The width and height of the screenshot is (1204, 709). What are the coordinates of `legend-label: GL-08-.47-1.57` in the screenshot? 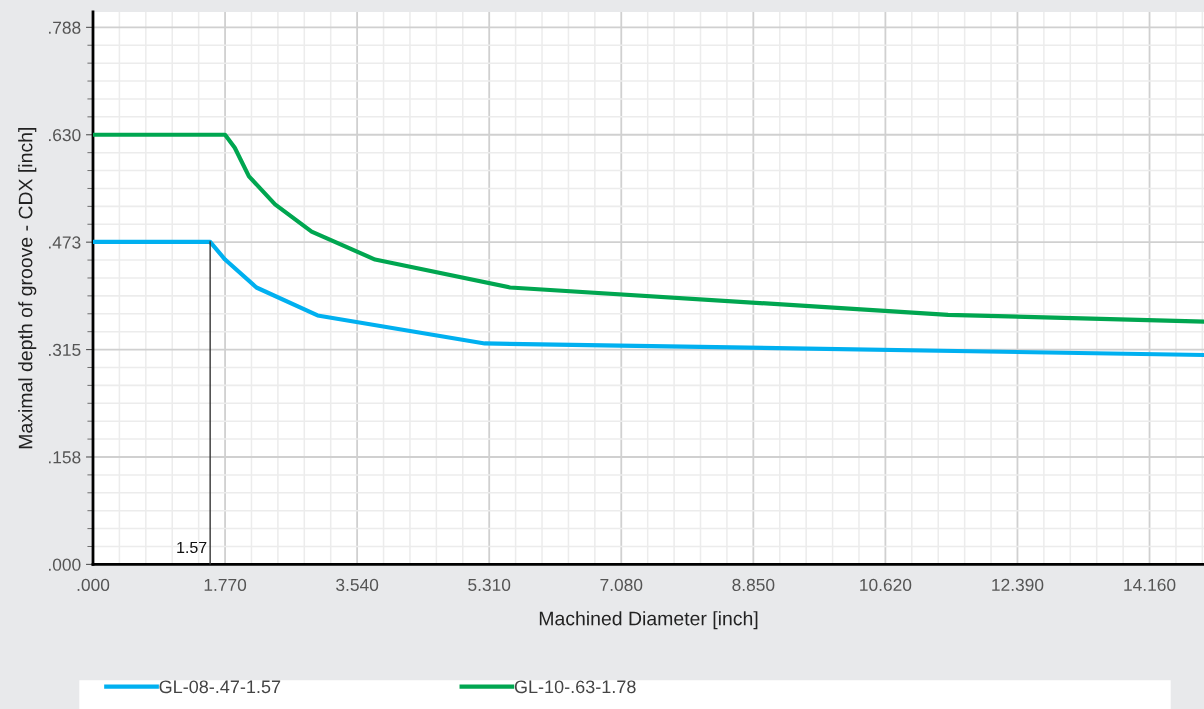 It's located at (220, 687).